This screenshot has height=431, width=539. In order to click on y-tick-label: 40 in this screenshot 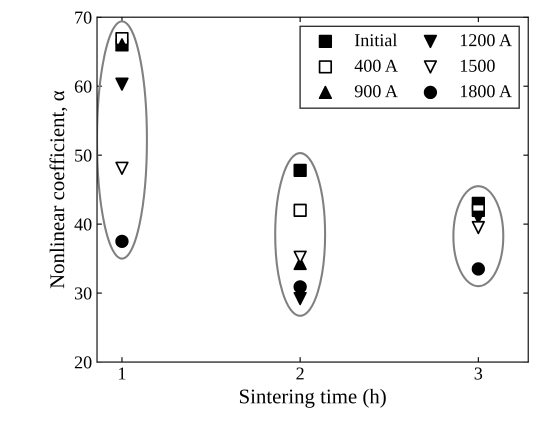, I will do `click(83, 224)`.